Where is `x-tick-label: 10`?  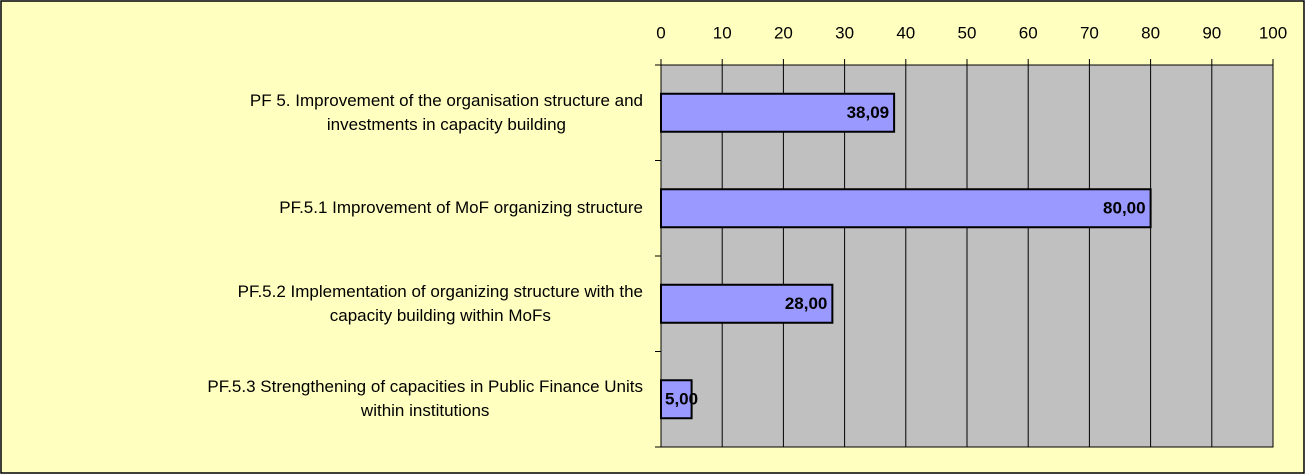
x-tick-label: 10 is located at coordinates (722, 32).